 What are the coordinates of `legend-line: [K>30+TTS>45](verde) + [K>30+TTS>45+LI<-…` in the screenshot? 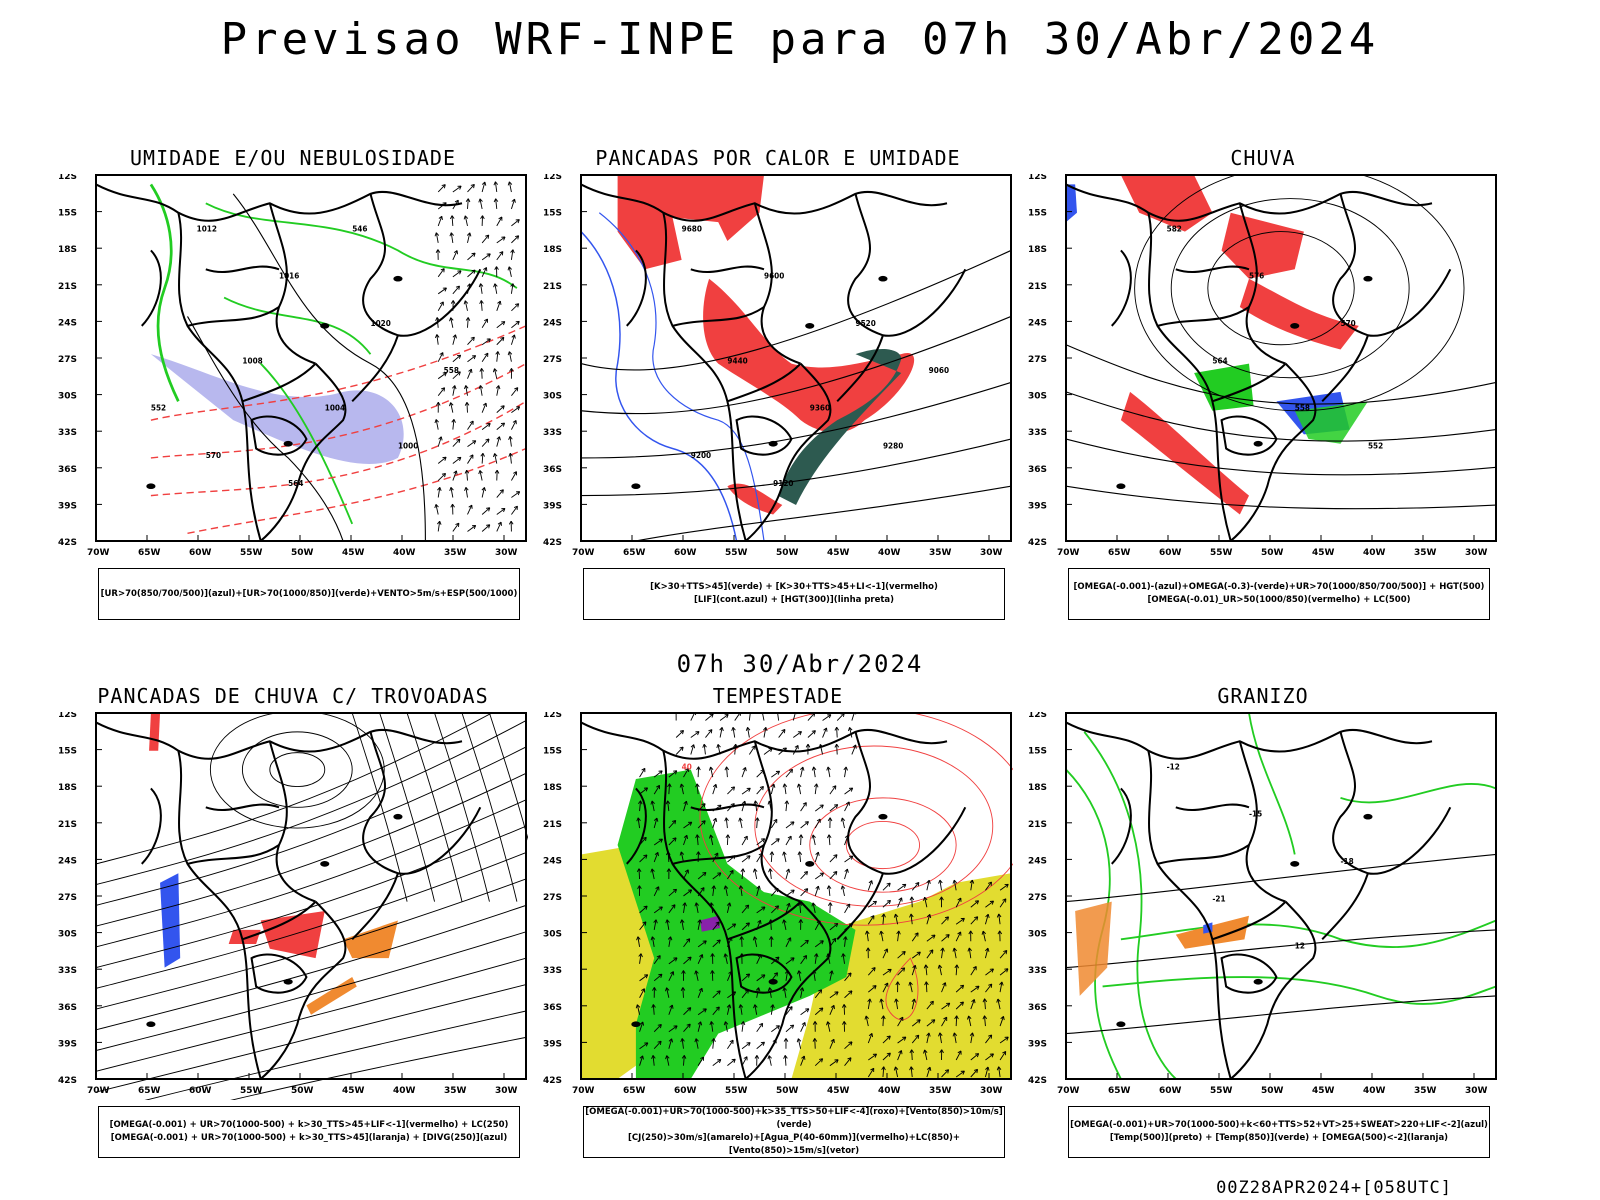 It's located at (794, 587).